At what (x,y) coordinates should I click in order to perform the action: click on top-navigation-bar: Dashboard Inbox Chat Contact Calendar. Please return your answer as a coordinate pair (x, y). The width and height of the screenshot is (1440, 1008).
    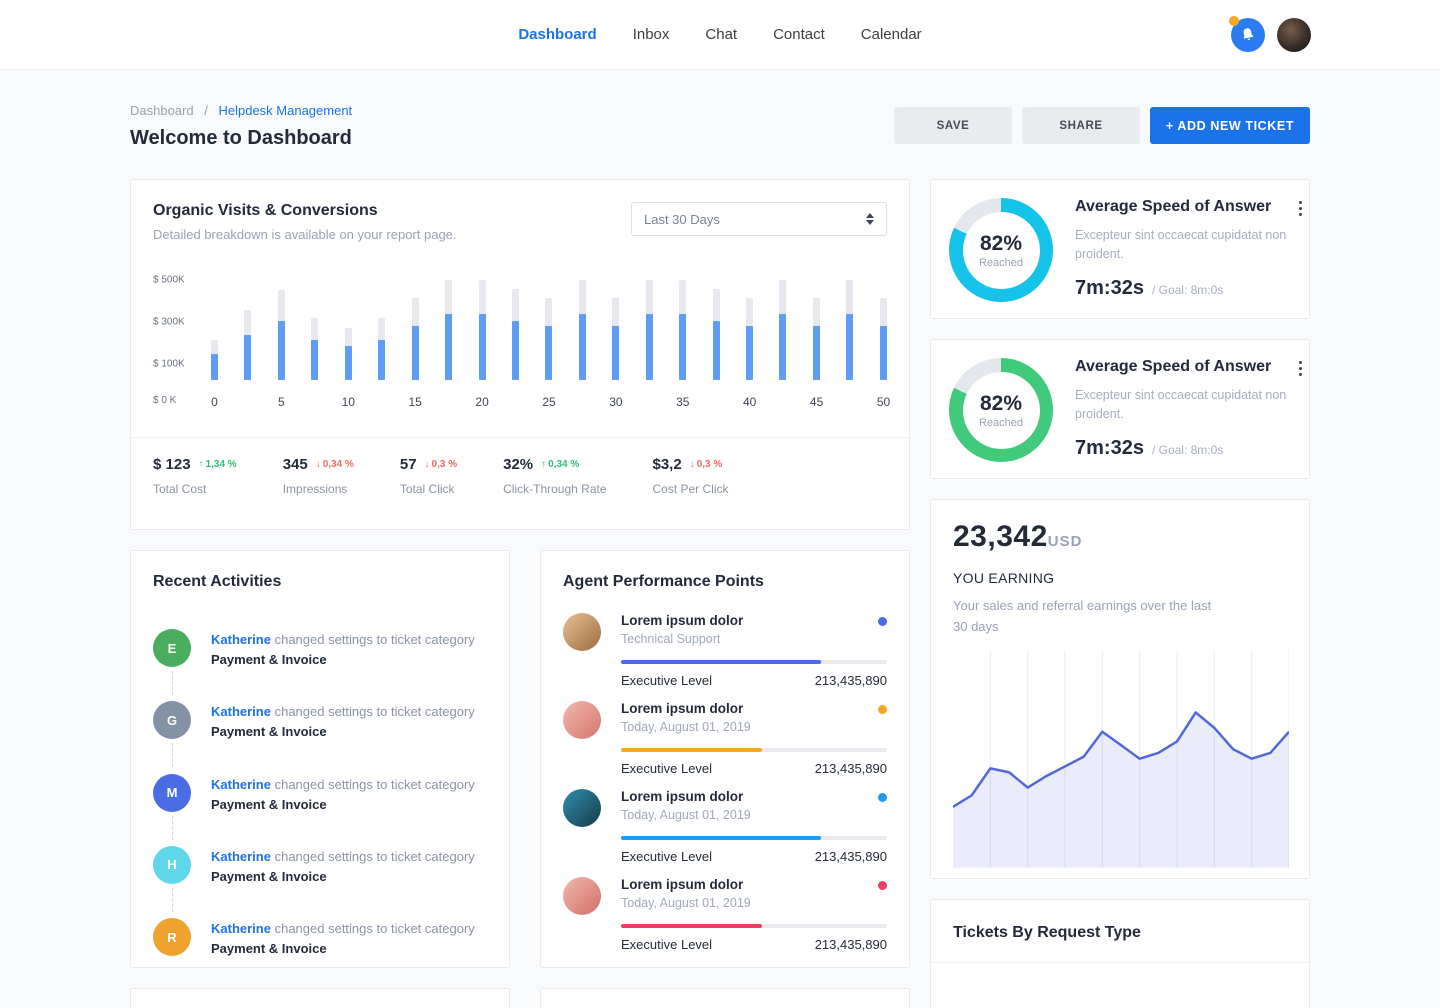
    Looking at the image, I should click on (720, 35).